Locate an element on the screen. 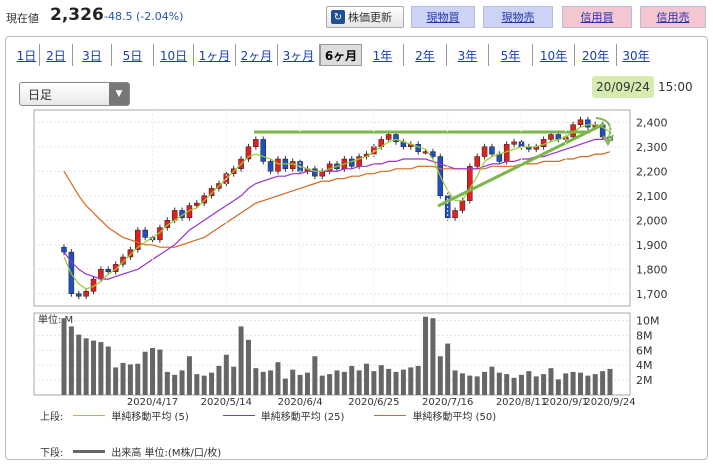  legend-volume: 出来高 単位:(M株/口/枚) is located at coordinates (166, 453).